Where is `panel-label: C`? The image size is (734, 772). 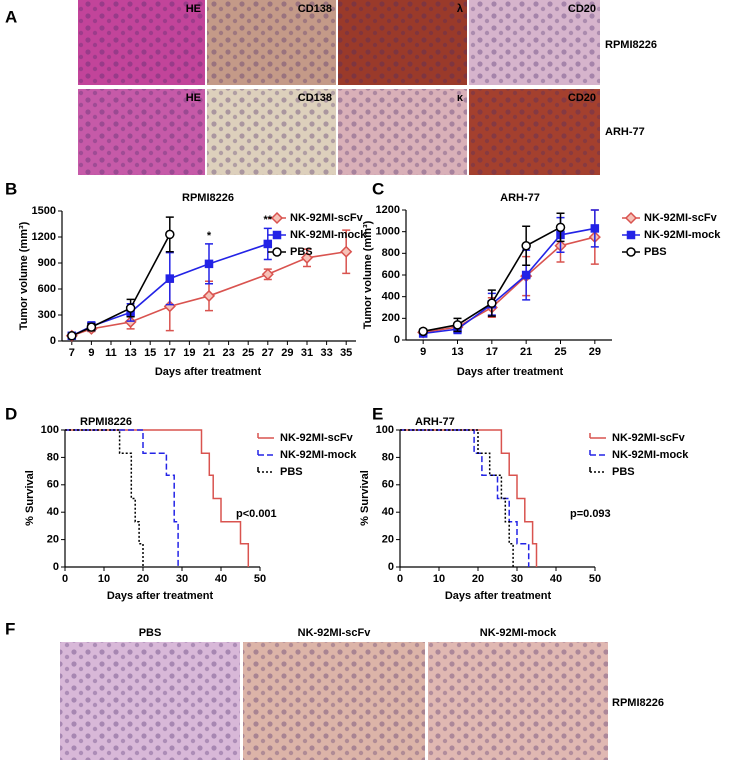 panel-label: C is located at coordinates (378, 188).